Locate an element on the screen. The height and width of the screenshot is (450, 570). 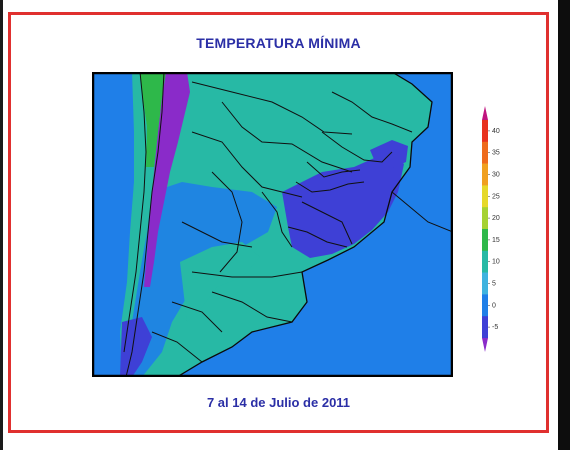
cold-zone-south is located at coordinates (202, 279).